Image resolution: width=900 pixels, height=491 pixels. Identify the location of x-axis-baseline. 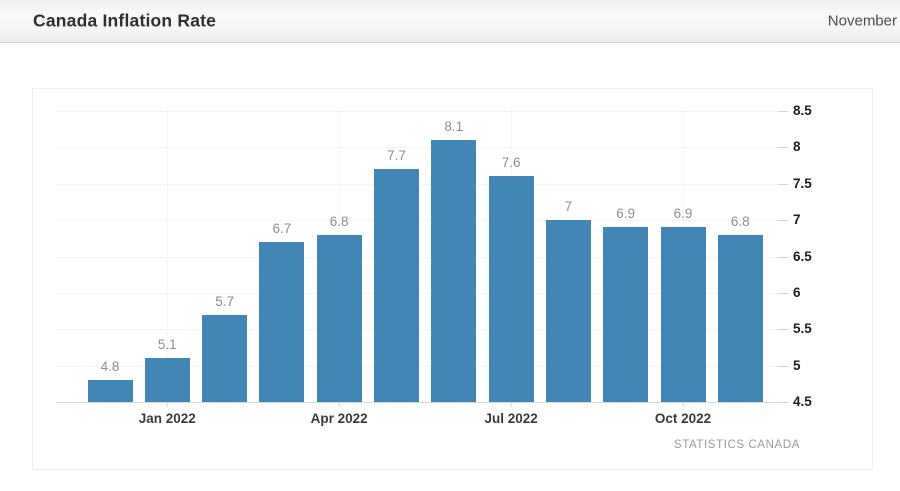
(418, 402).